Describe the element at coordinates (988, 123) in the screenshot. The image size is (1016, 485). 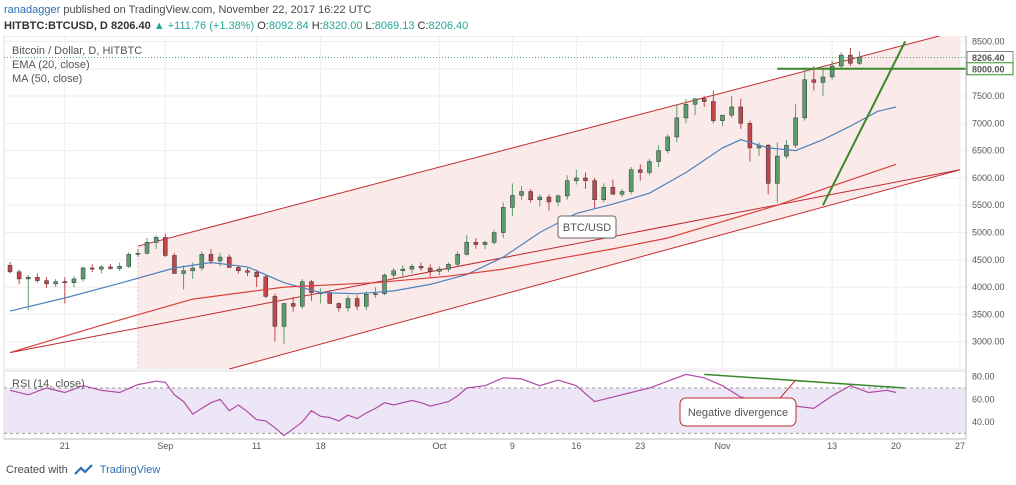
I see `y-tick-label: 7000.00` at that location.